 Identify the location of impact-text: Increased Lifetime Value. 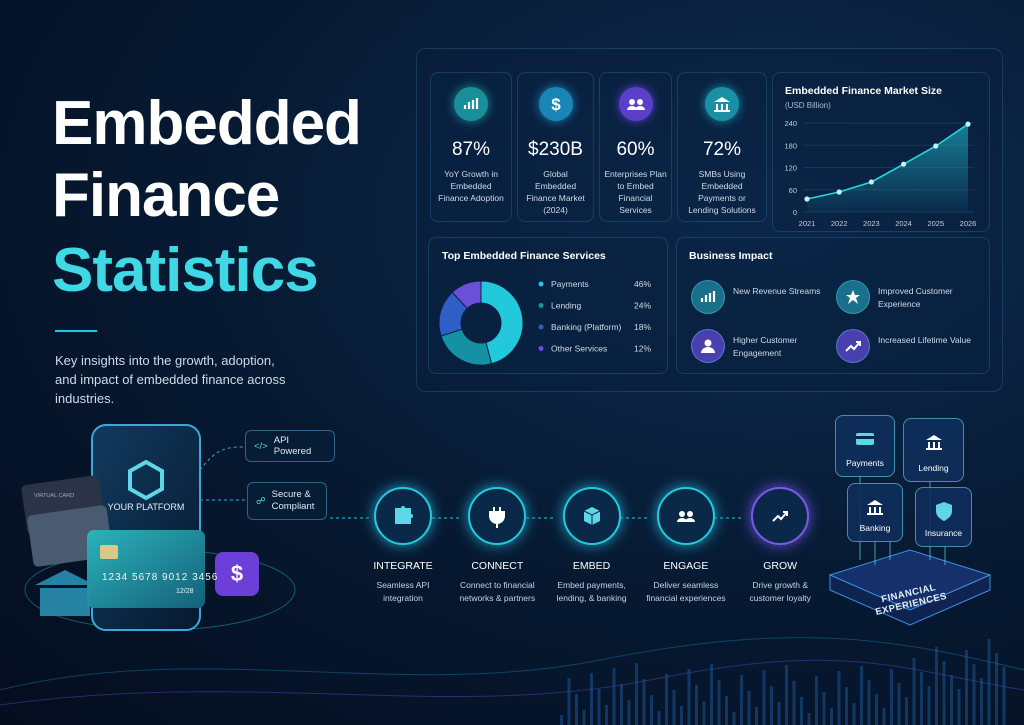
(924, 340).